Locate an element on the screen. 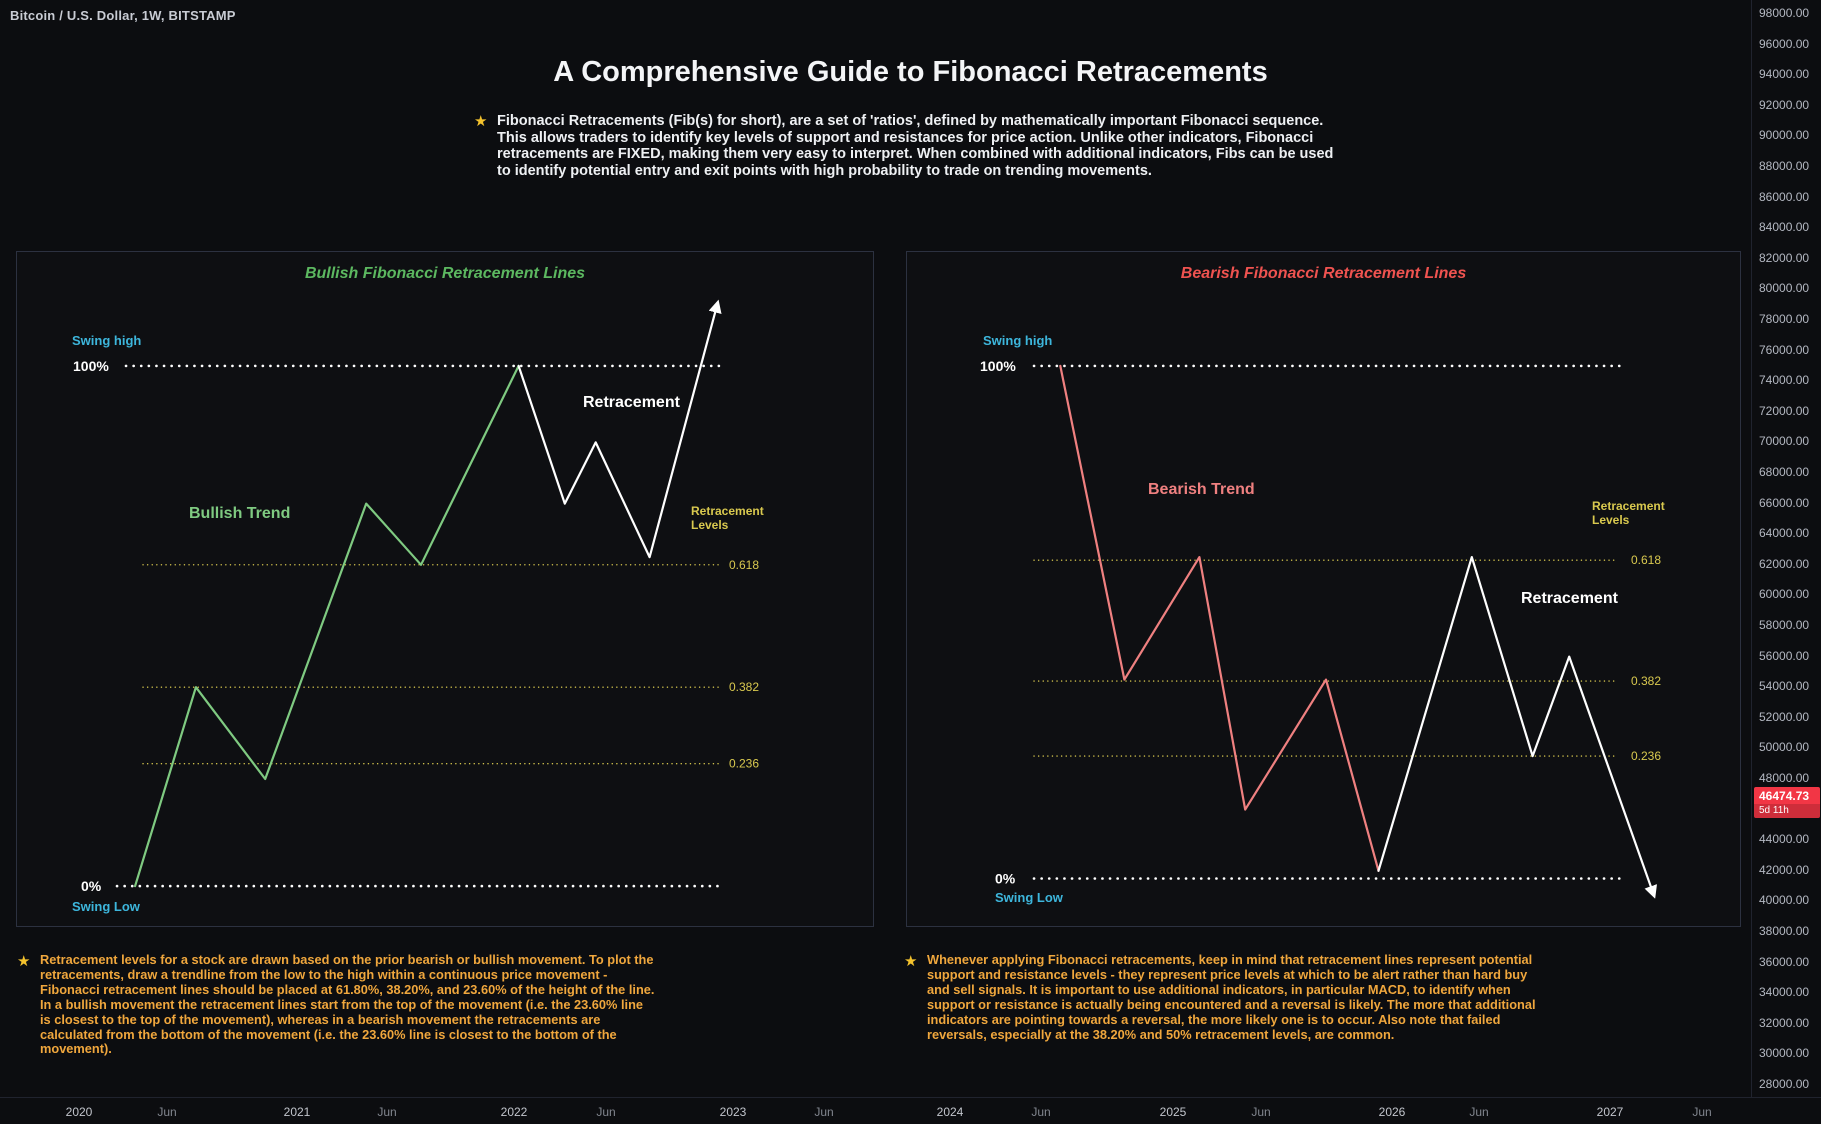 The width and height of the screenshot is (1821, 1124). price-axis-label: 30000.00 is located at coordinates (1784, 1053).